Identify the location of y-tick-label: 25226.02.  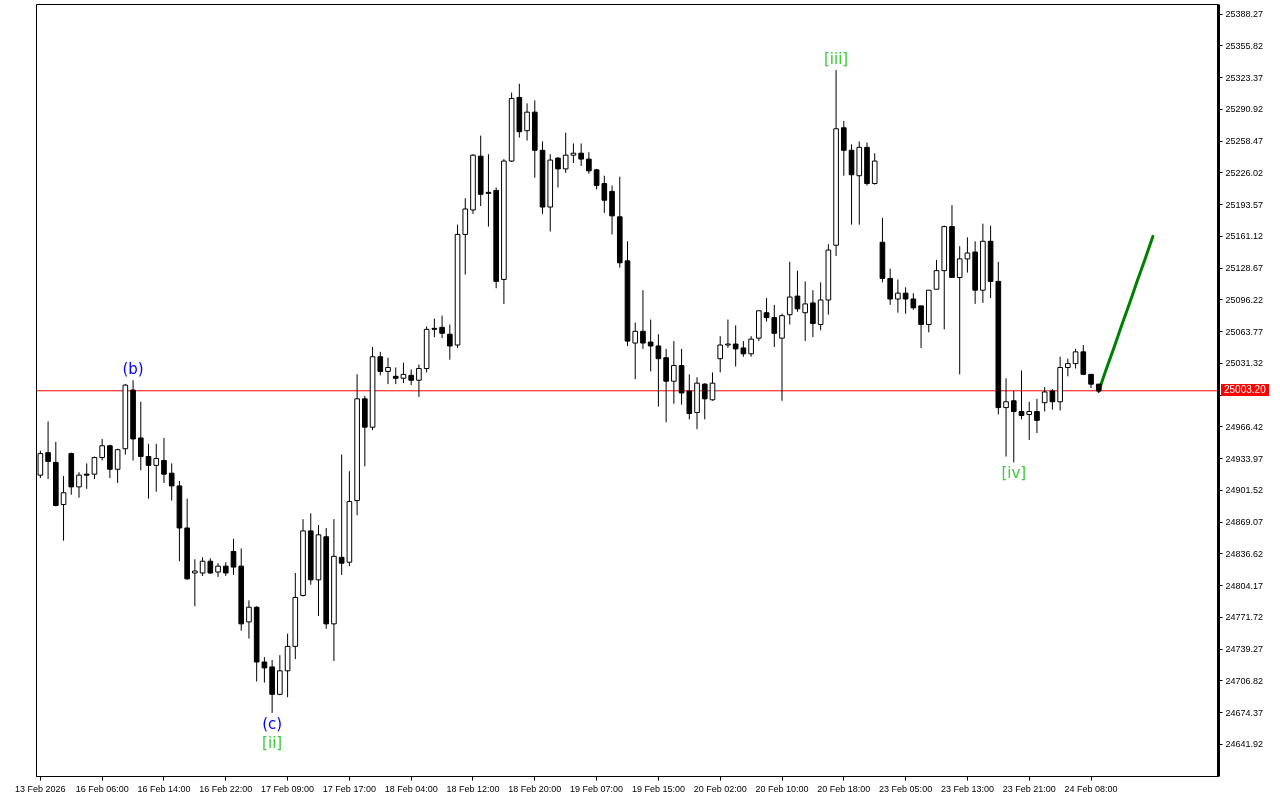
(1244, 172).